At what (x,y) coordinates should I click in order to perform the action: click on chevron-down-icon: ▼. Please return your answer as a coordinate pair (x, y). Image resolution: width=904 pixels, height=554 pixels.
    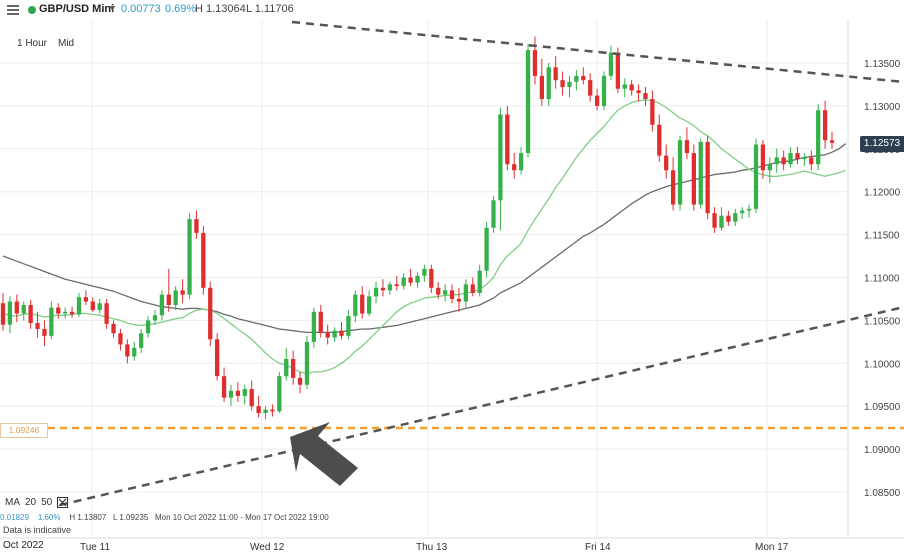
    Looking at the image, I should click on (112, 8).